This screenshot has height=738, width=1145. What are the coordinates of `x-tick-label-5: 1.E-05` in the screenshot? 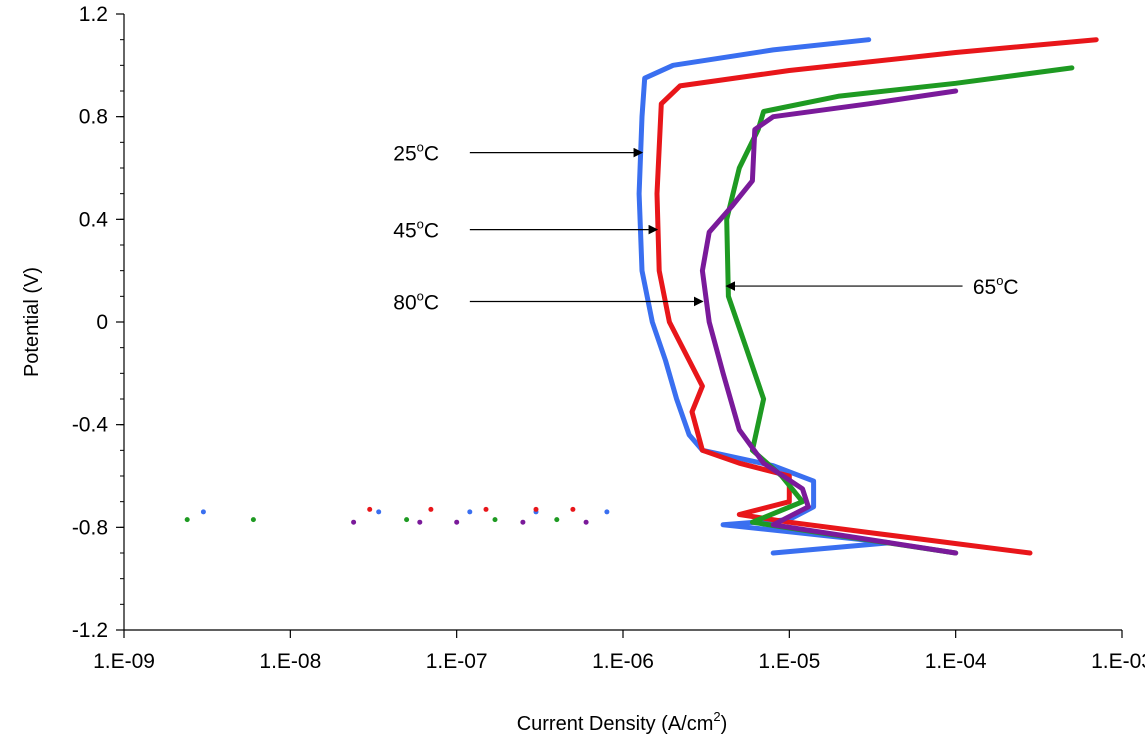 It's located at (789, 661).